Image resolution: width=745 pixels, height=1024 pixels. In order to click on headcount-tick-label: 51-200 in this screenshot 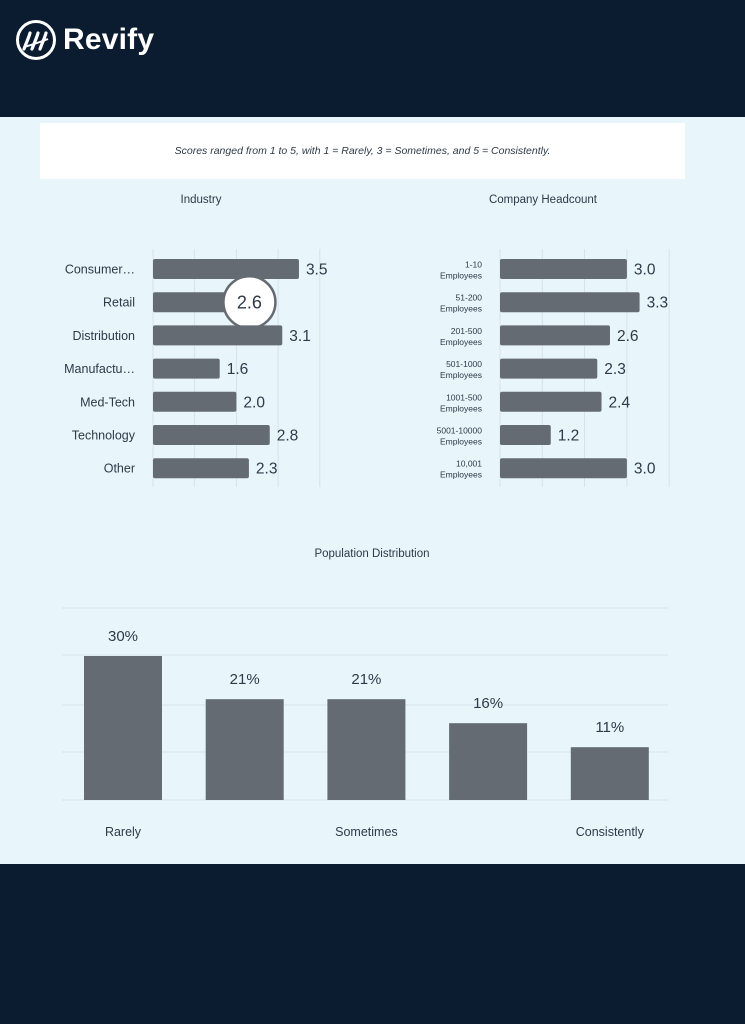, I will do `click(469, 298)`.